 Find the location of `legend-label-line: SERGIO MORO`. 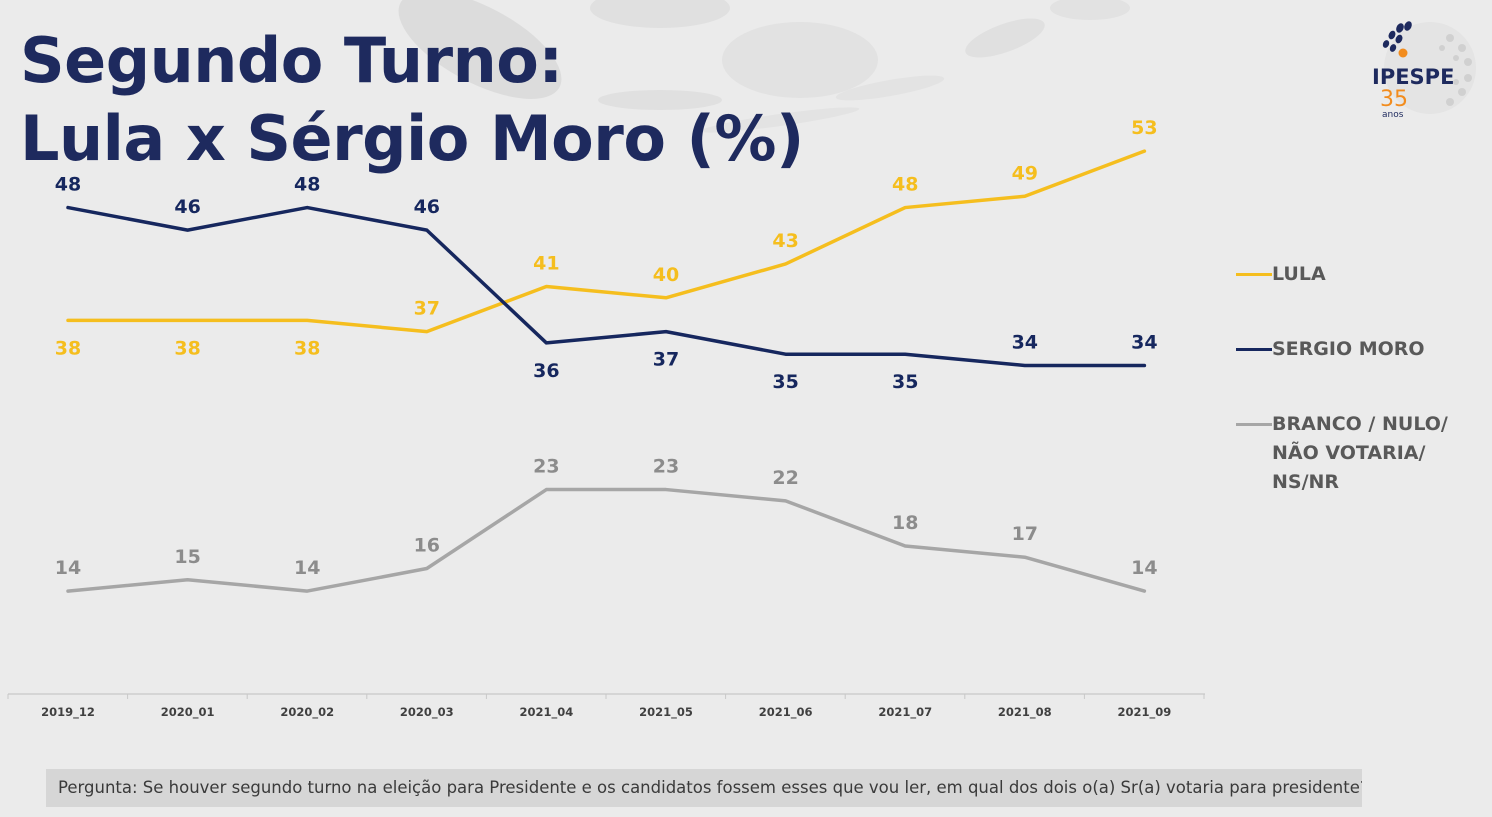

legend-label-line: SERGIO MORO is located at coordinates (1348, 349).